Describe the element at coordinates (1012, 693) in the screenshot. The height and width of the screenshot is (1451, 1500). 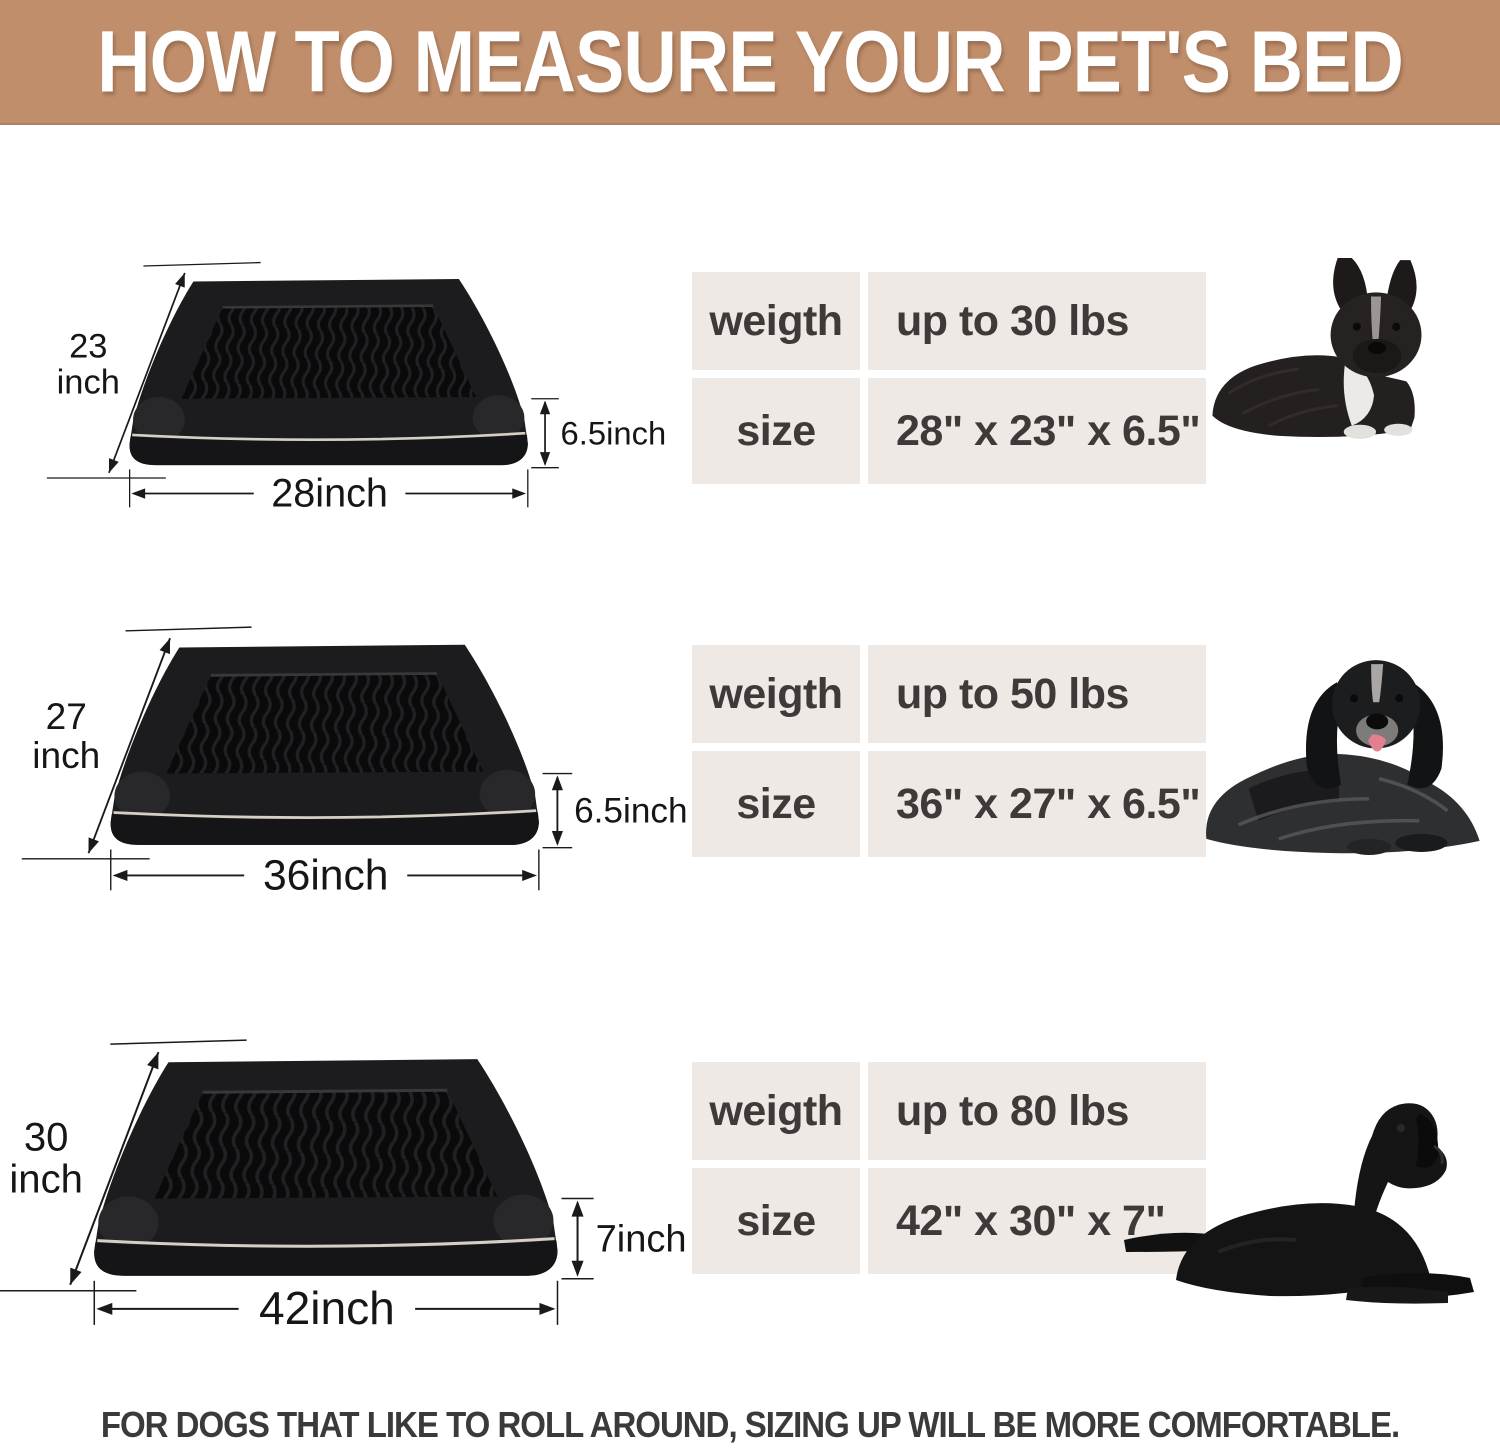
I see `weight-value: up to 50 lbs` at that location.